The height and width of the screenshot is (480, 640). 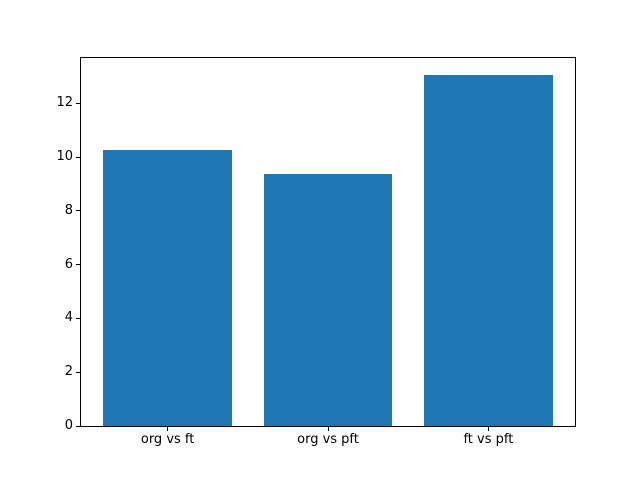 What do you see at coordinates (68, 318) in the screenshot?
I see `y-tick-label: 4` at bounding box center [68, 318].